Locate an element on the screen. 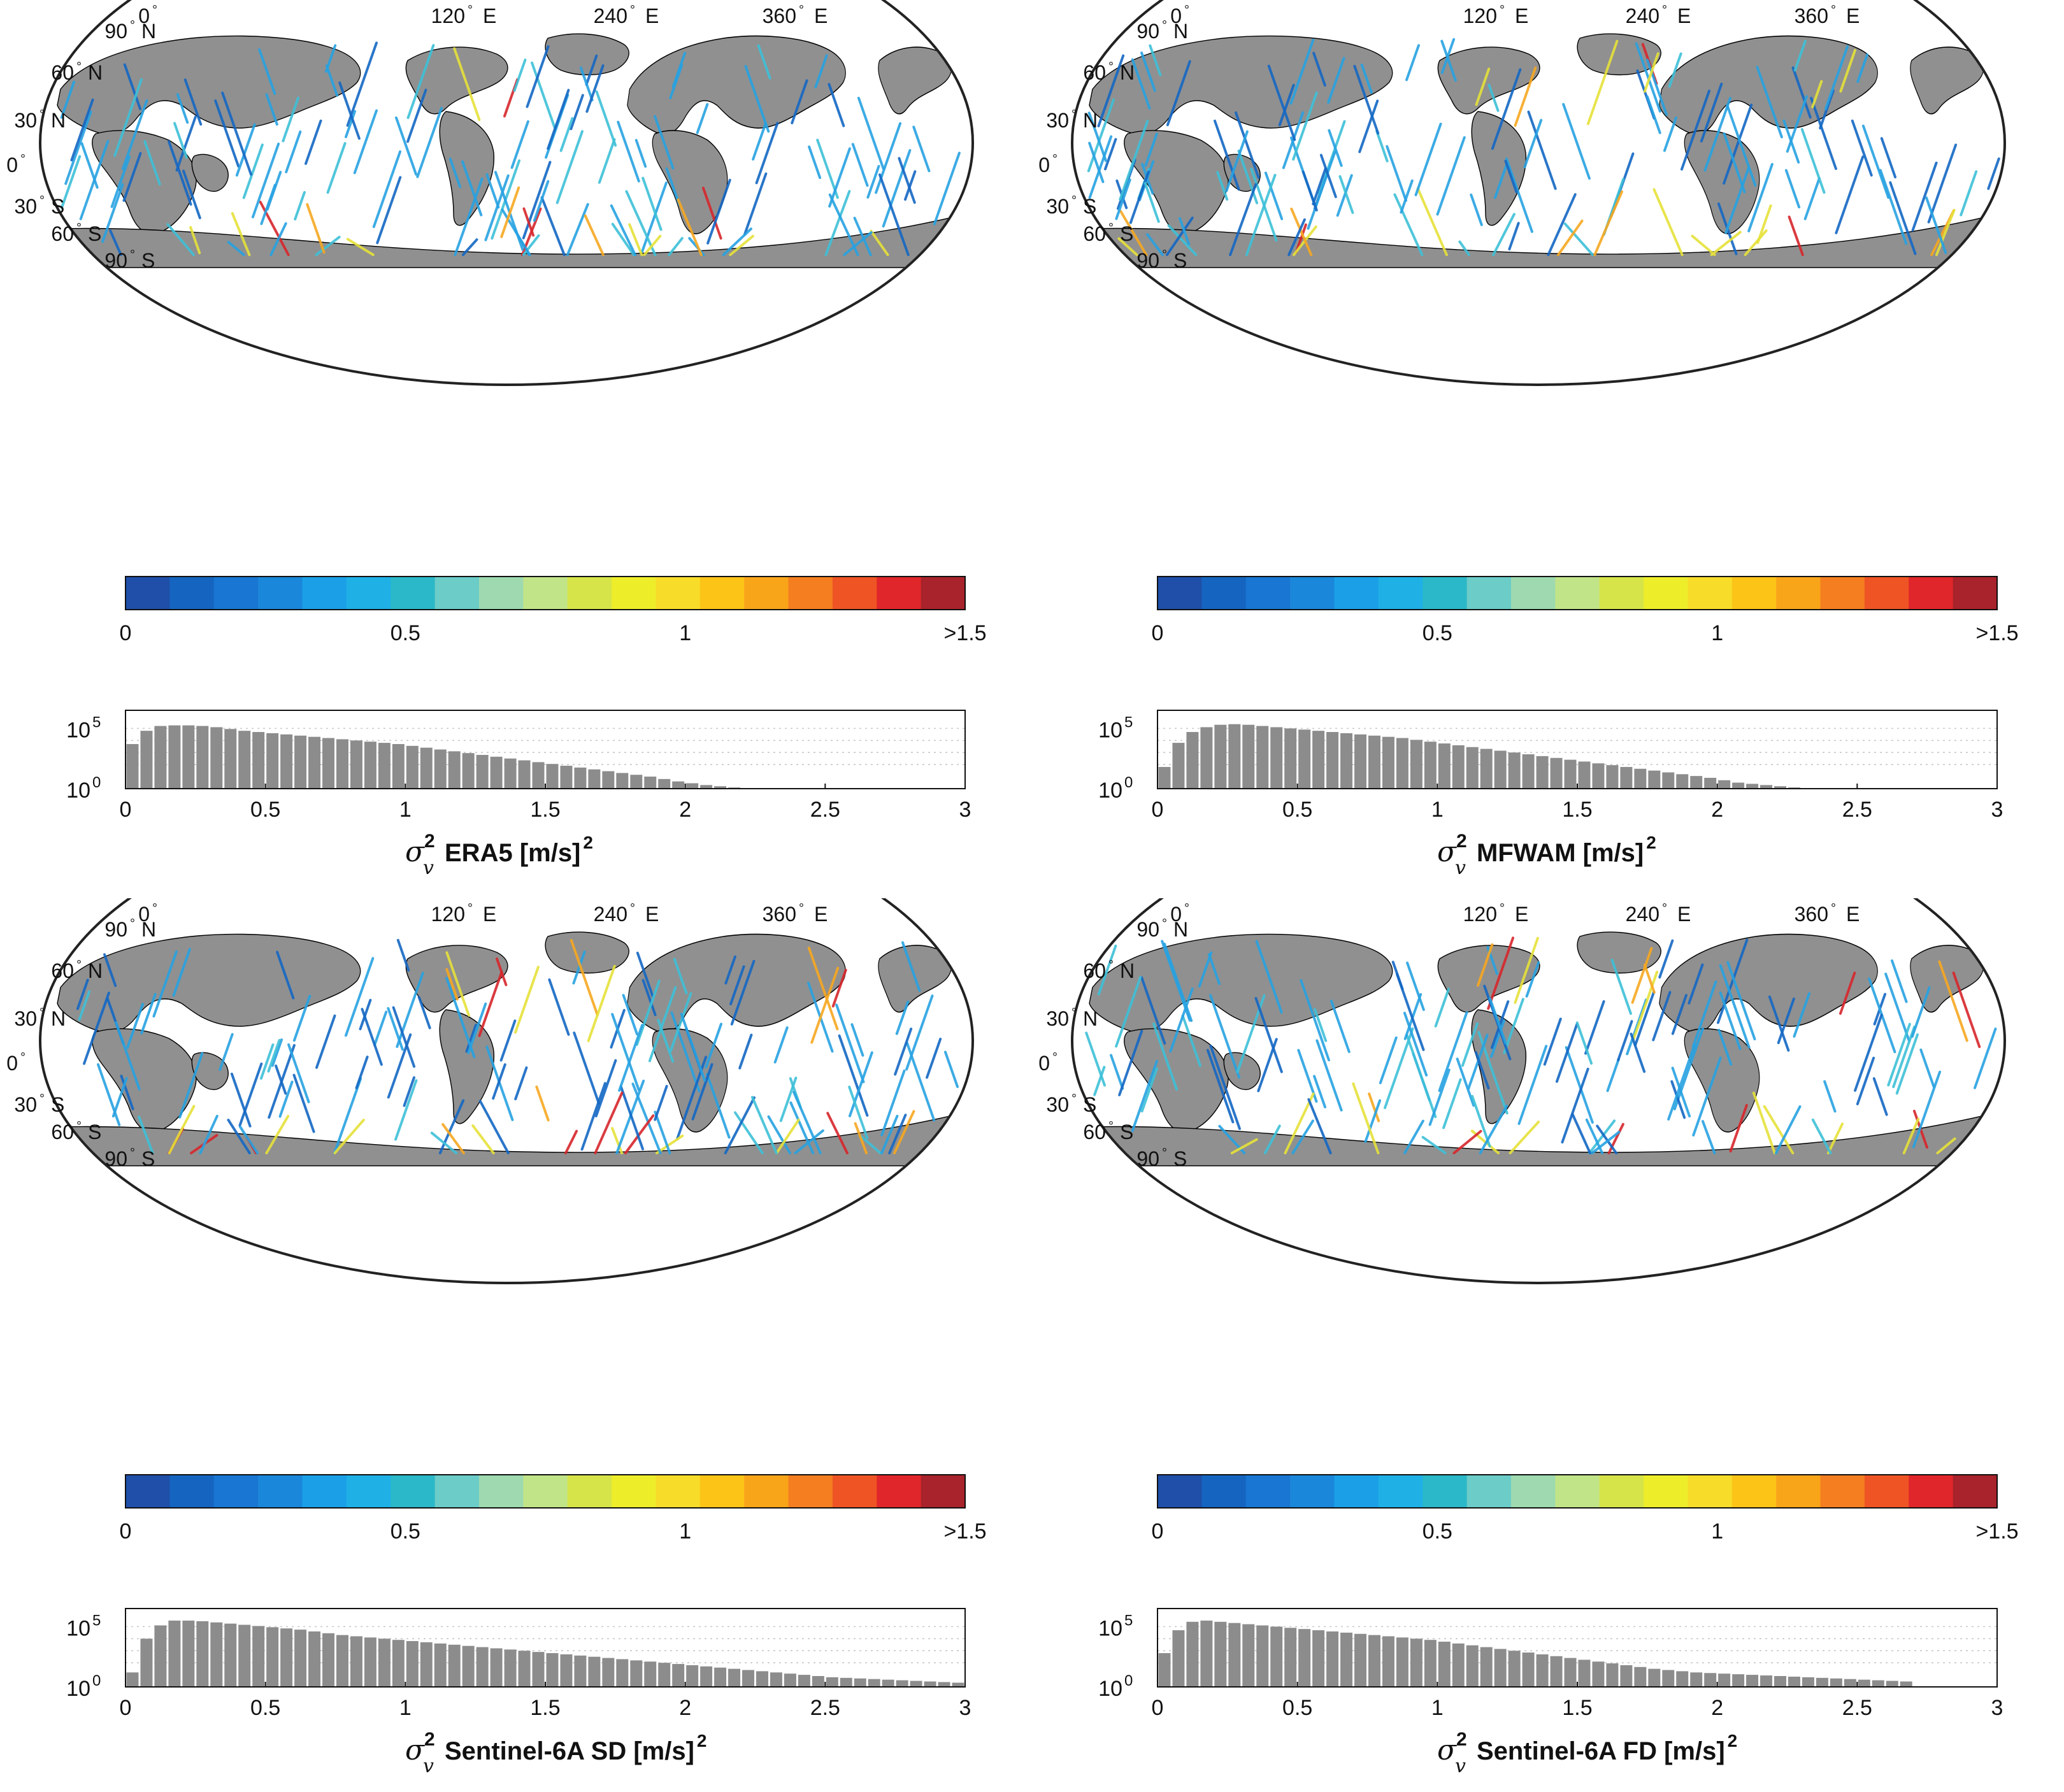 This screenshot has width=2064, height=1792. xlabel-sigma-sup: 2 is located at coordinates (429, 841).